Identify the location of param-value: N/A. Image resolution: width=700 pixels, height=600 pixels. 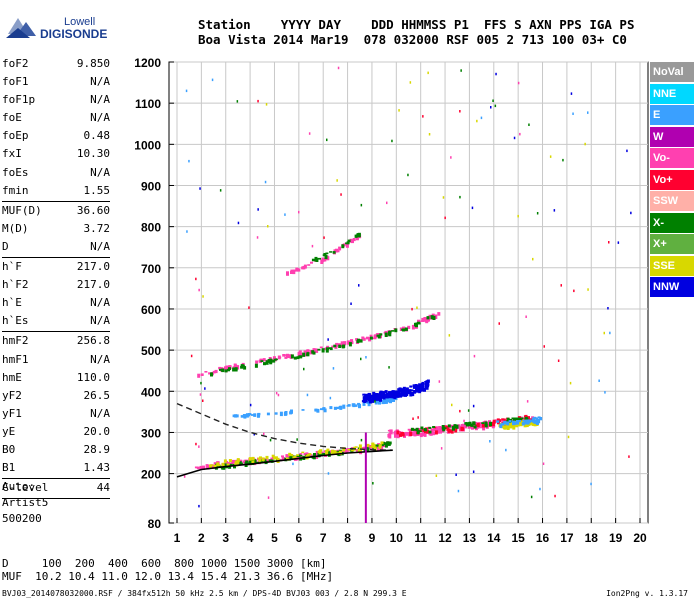
(100, 413).